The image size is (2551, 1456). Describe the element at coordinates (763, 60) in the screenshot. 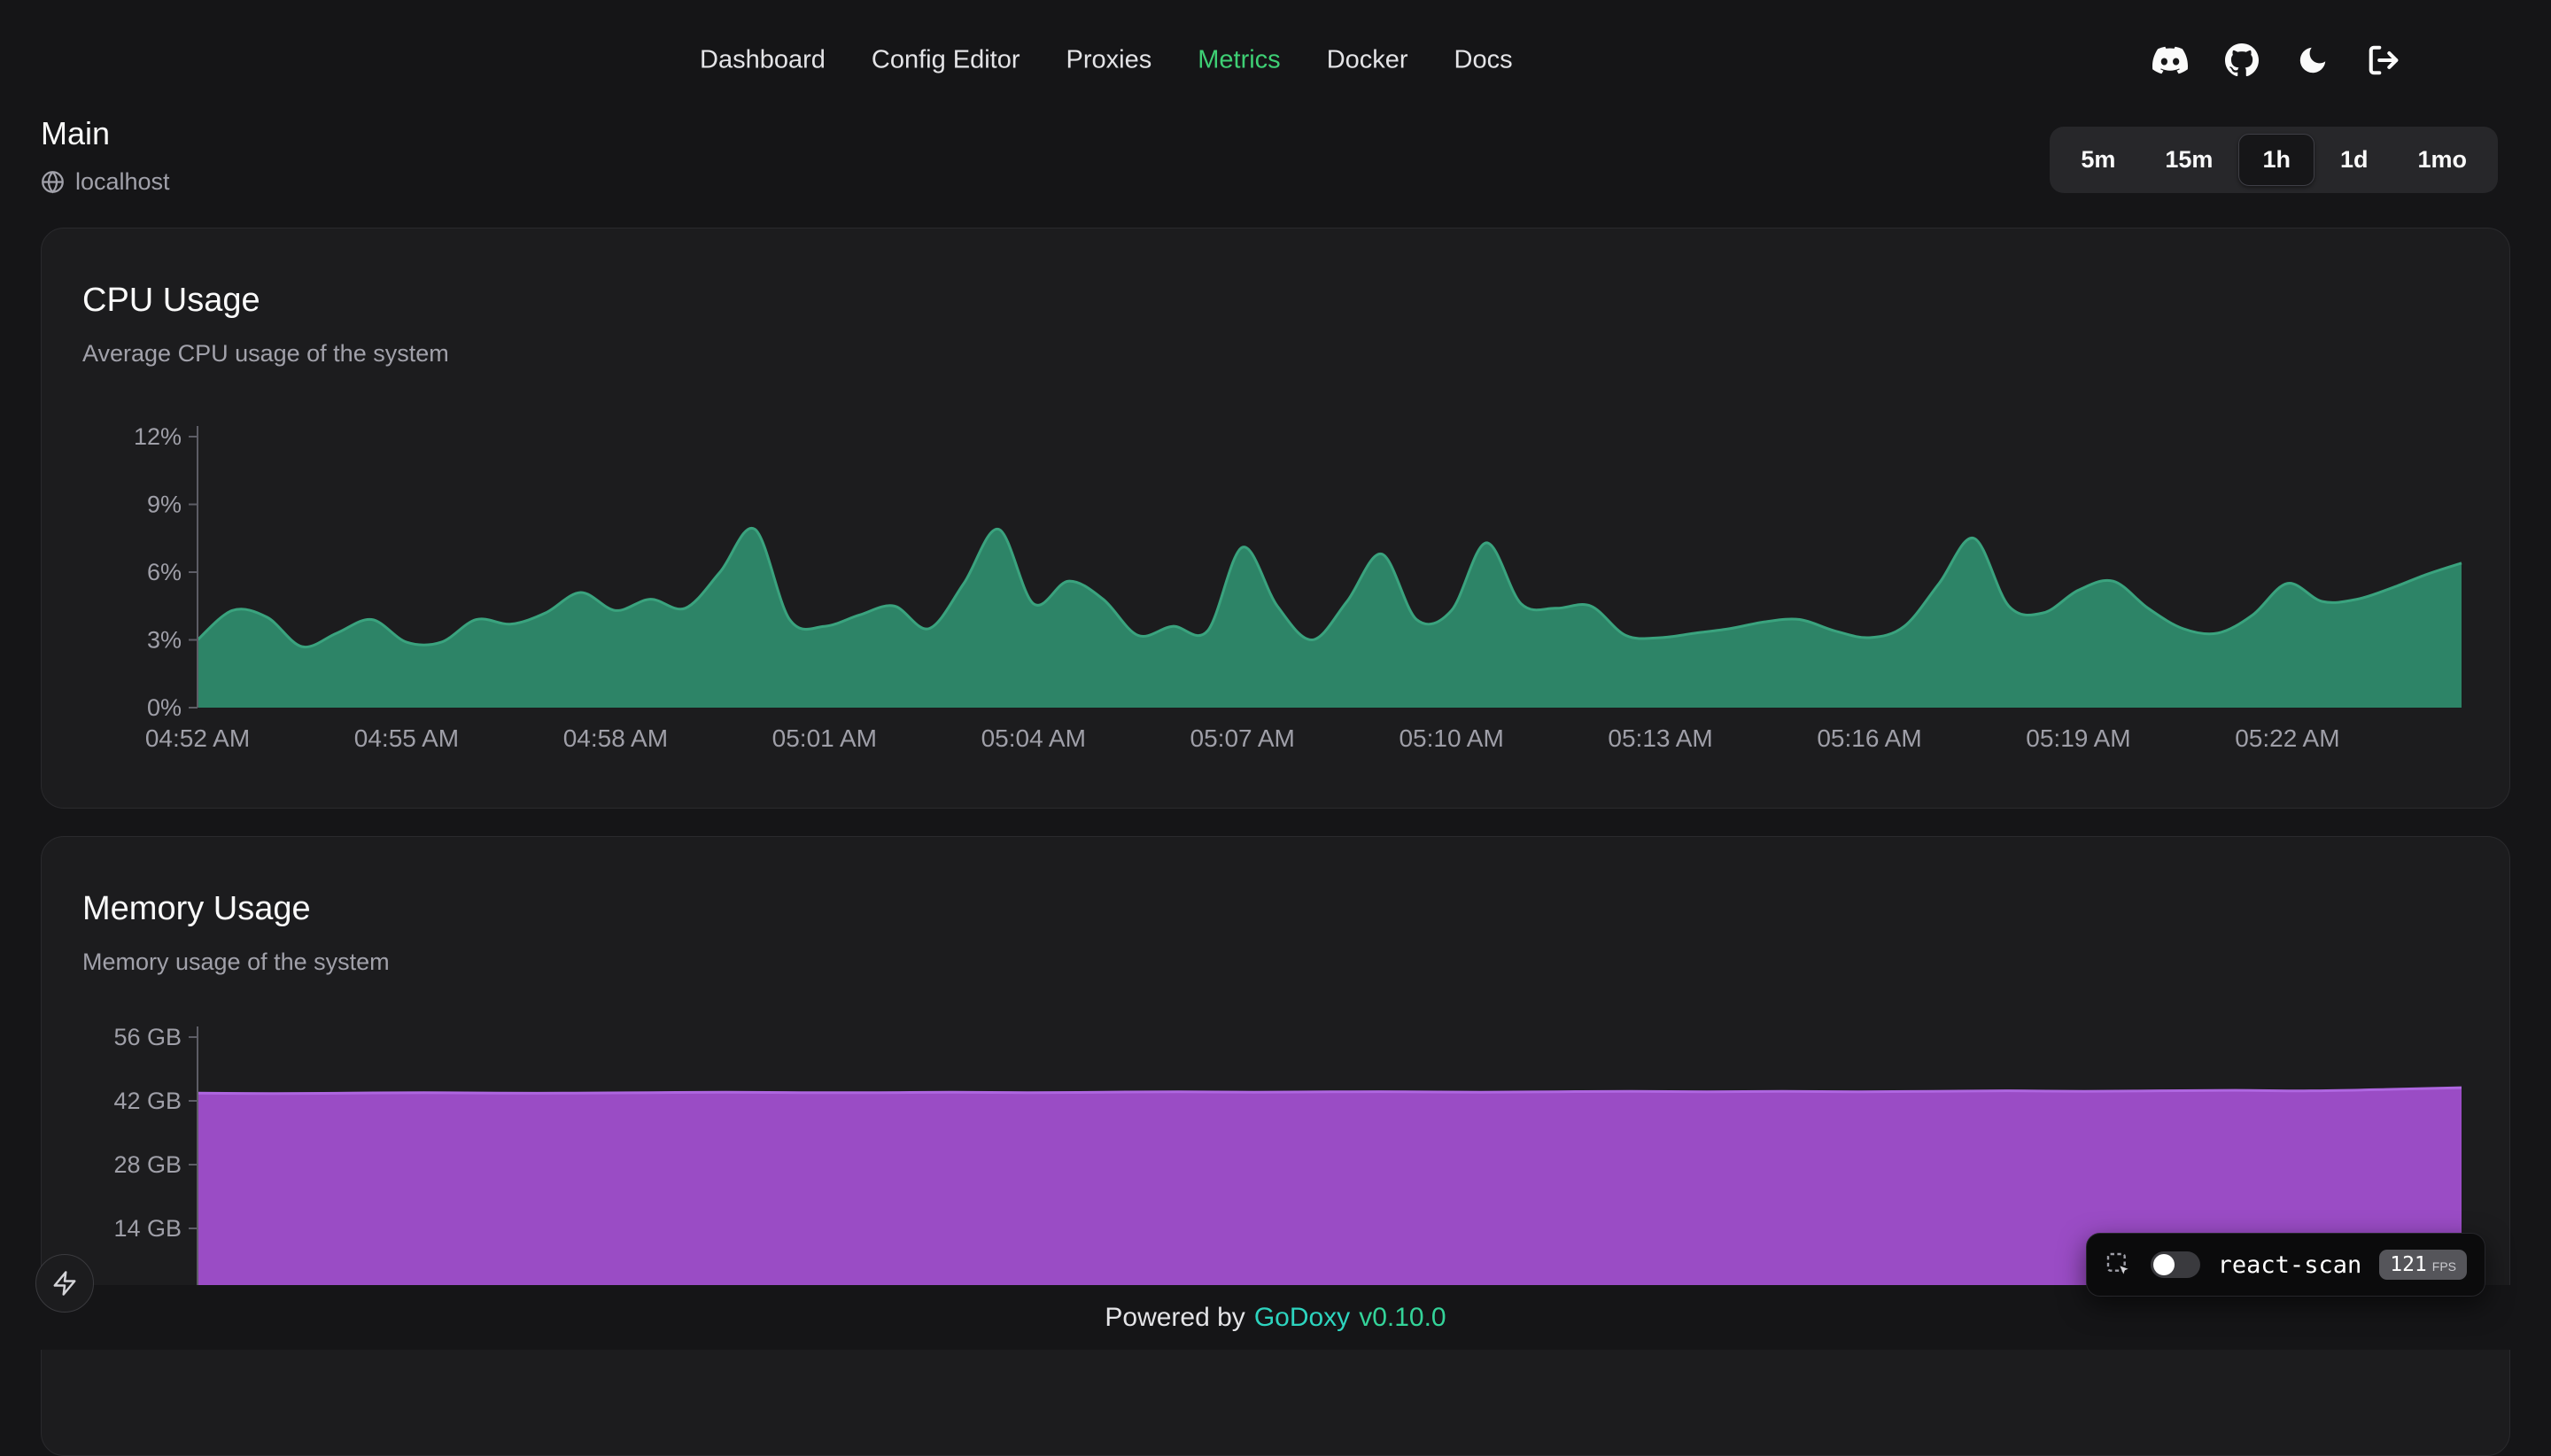

I see `nav-dashboard: Dashboard` at that location.